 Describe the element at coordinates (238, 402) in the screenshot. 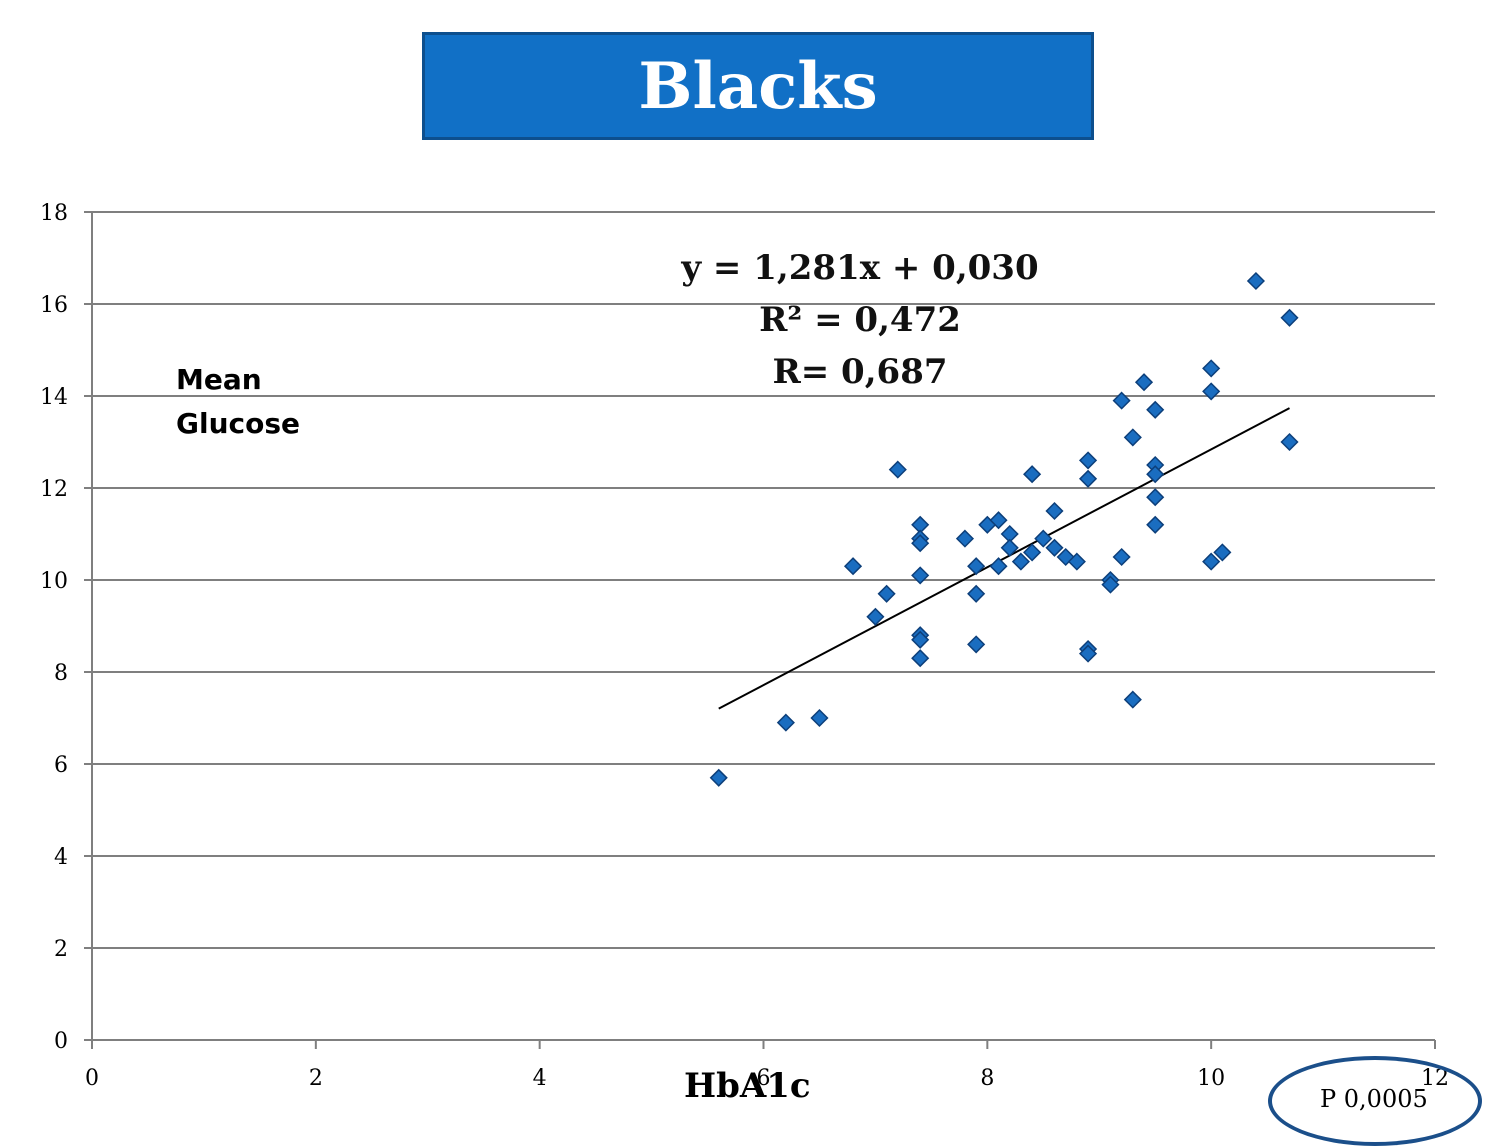

I see `y-axis-label: Mean Glucose` at that location.